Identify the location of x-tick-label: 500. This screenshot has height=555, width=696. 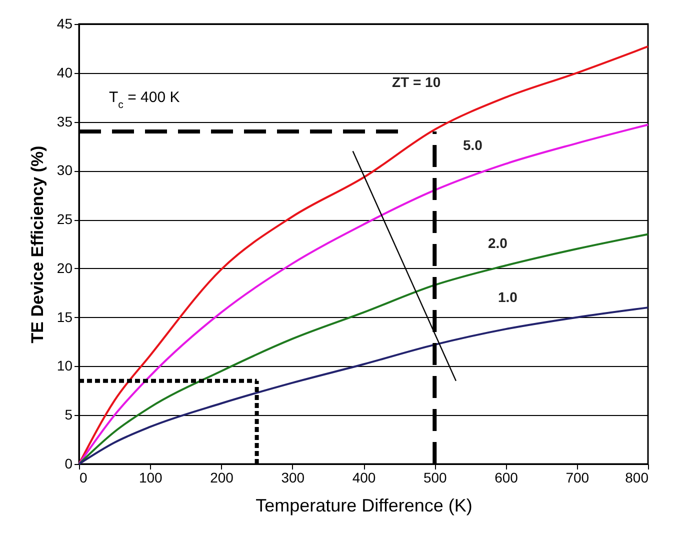
(435, 478).